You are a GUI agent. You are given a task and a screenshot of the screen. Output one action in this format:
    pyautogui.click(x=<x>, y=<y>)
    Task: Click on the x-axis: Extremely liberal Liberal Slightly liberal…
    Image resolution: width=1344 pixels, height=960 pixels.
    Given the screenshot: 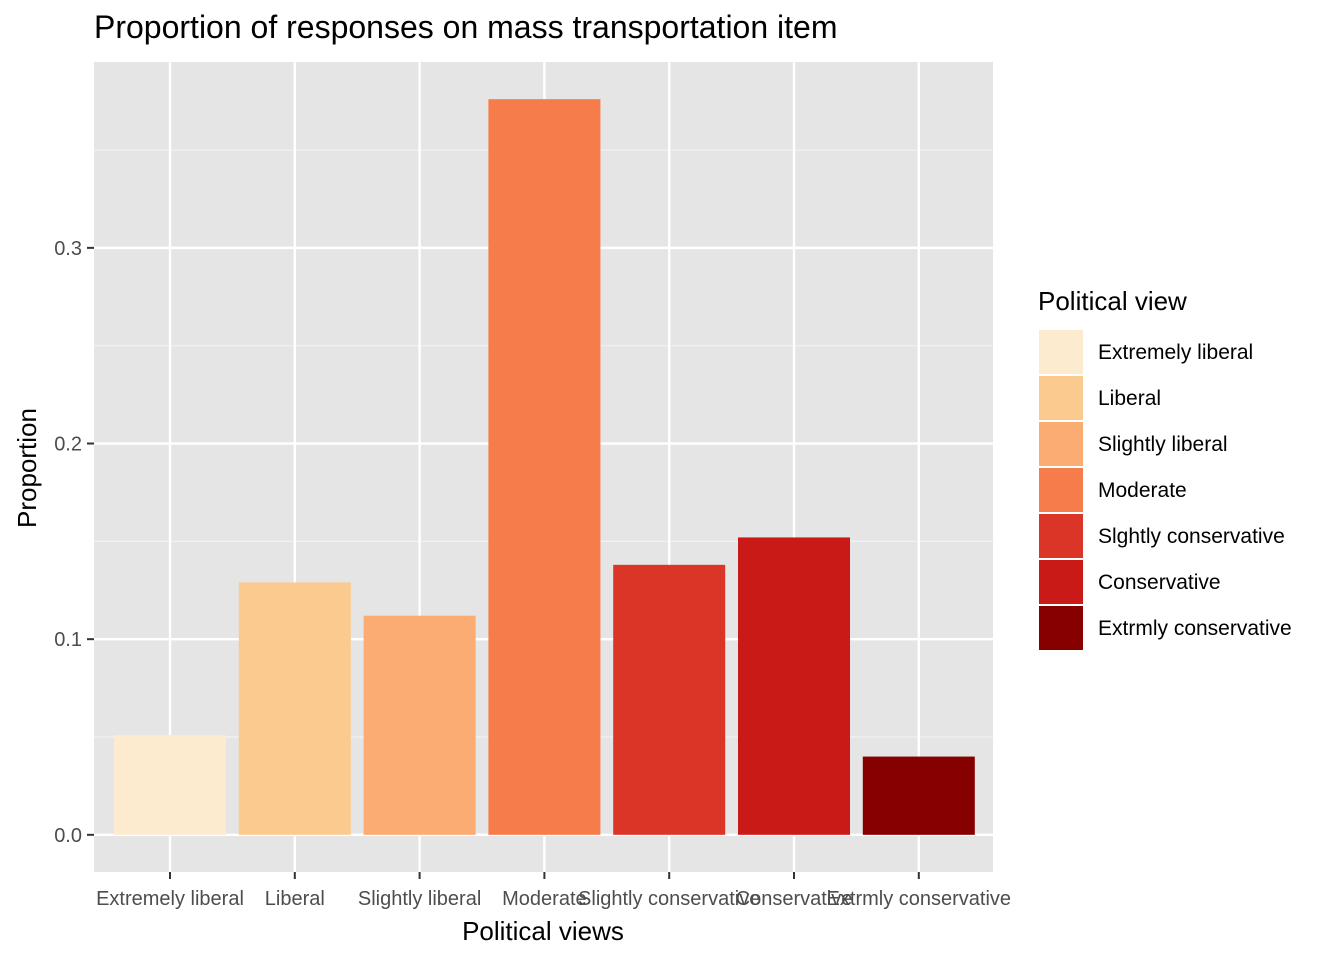 What is the action you would take?
    pyautogui.click(x=553, y=891)
    